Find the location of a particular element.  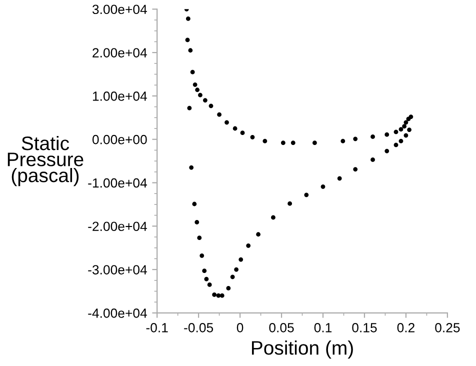

y-tick-label: -3.00e+04 is located at coordinates (117, 269).